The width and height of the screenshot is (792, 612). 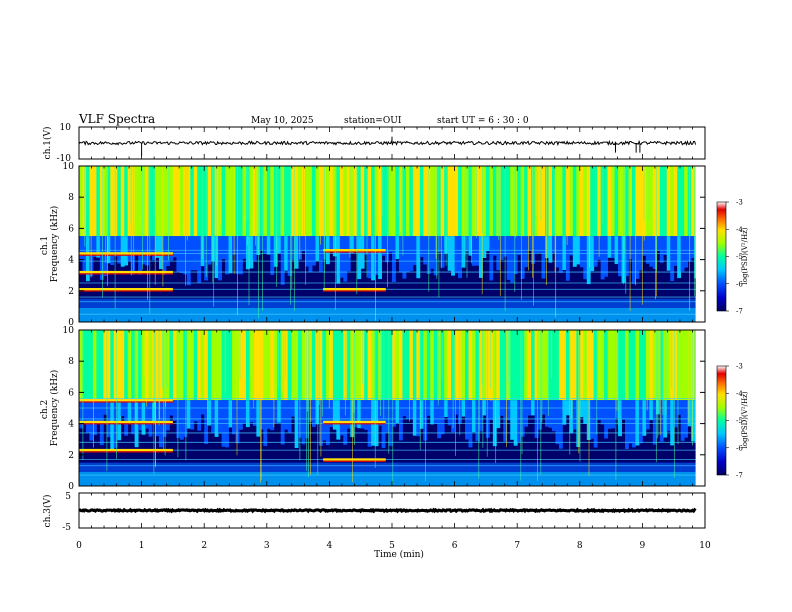 I want to click on time-tick-label: 3, so click(x=267, y=546).